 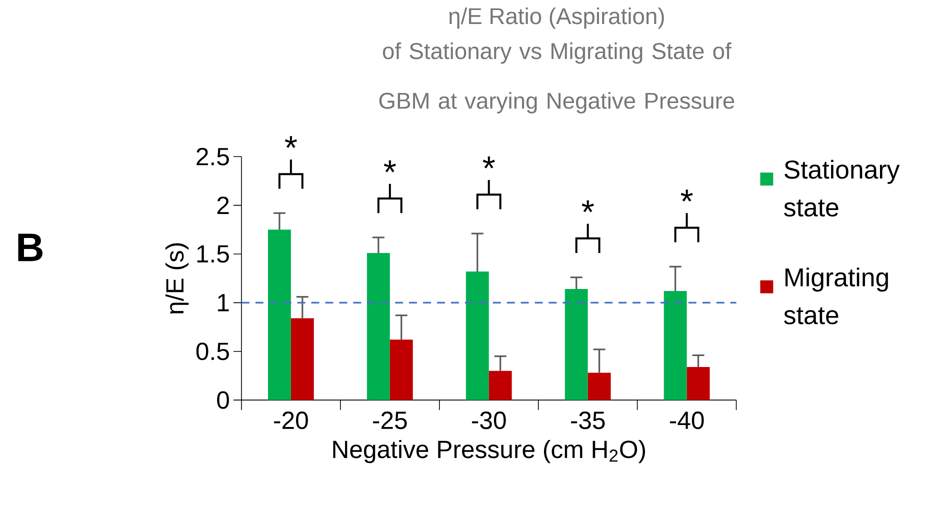 What do you see at coordinates (223, 400) in the screenshot?
I see `y-tick-label: 0` at bounding box center [223, 400].